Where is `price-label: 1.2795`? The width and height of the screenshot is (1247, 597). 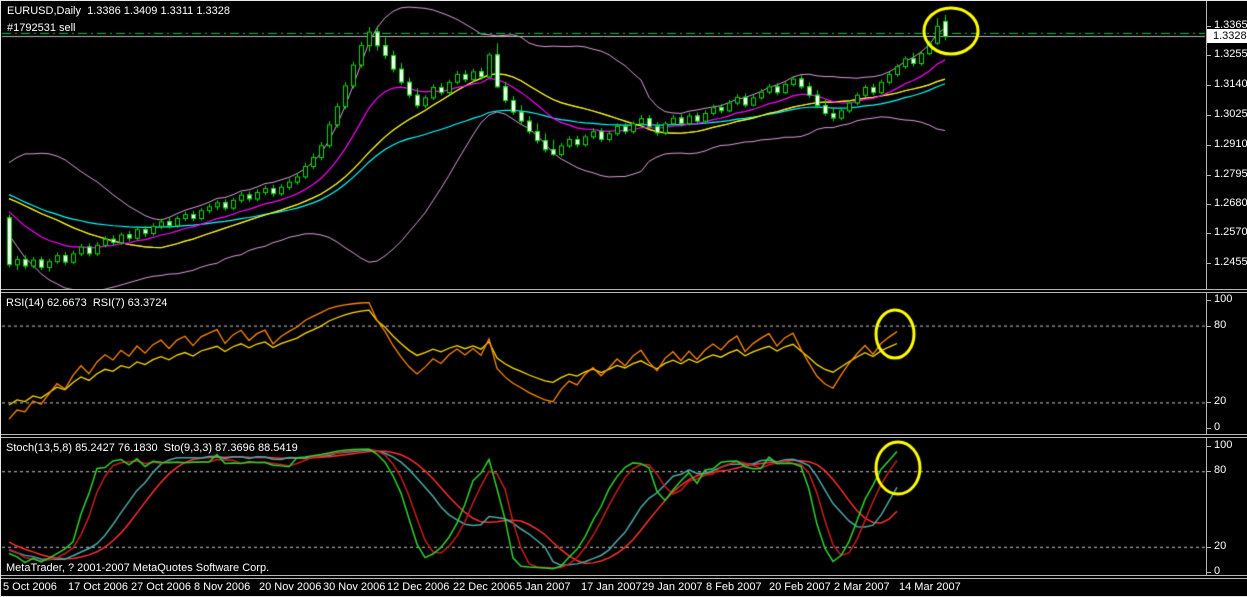 price-label: 1.2795 is located at coordinates (1230, 174).